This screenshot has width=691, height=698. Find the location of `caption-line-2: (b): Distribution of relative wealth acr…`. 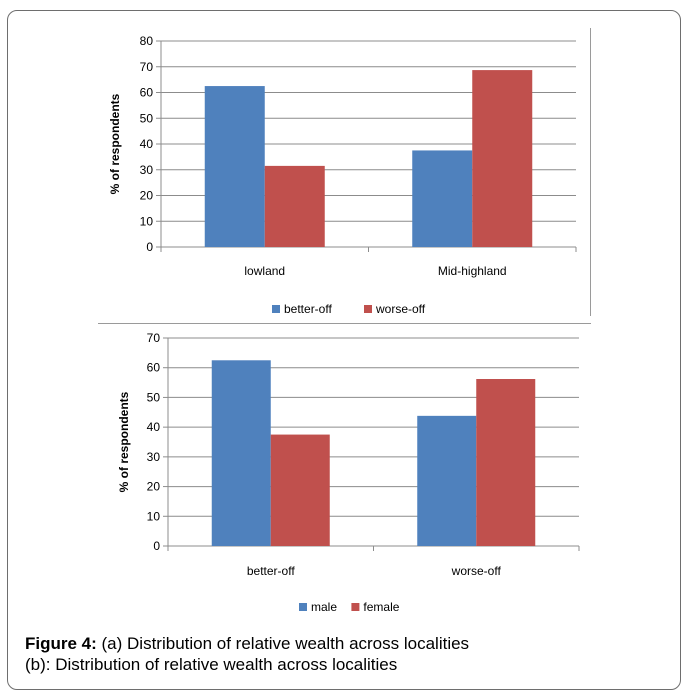

caption-line-2: (b): Distribution of relative wealth acr… is located at coordinates (211, 664).